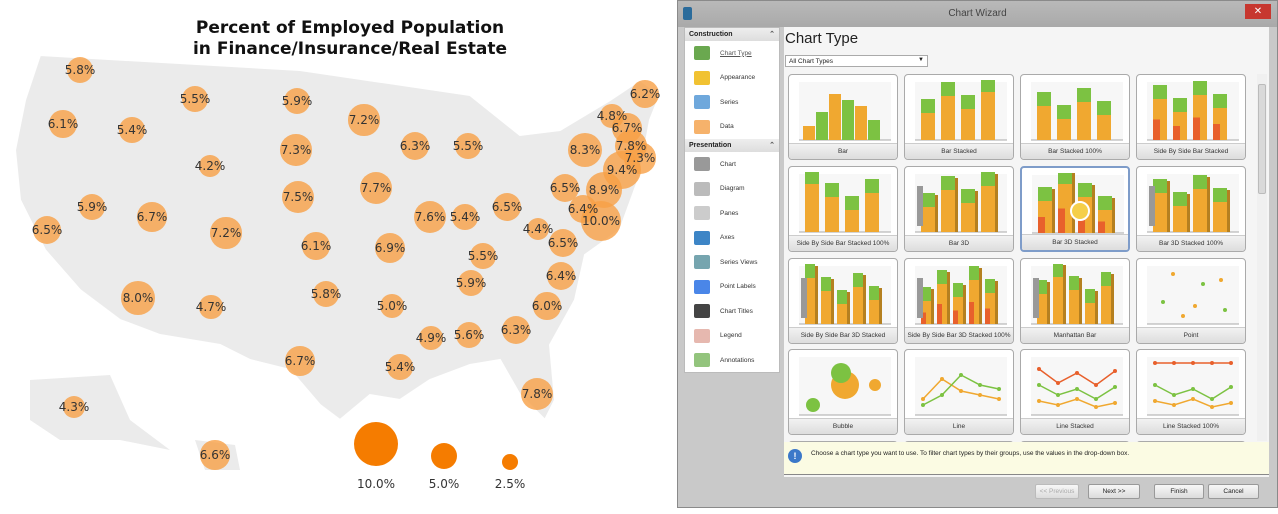 The image size is (1278, 514). I want to click on section-label: Construction, so click(711, 34).